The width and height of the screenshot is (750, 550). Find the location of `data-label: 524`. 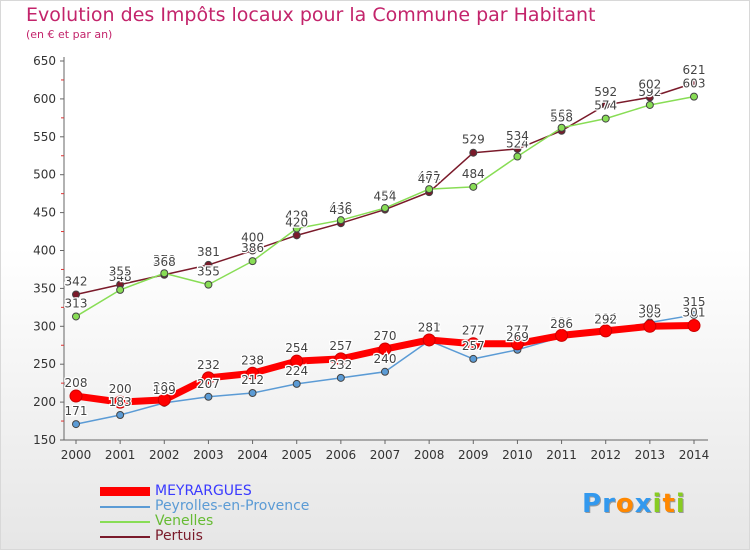

data-label: 524 is located at coordinates (517, 144).